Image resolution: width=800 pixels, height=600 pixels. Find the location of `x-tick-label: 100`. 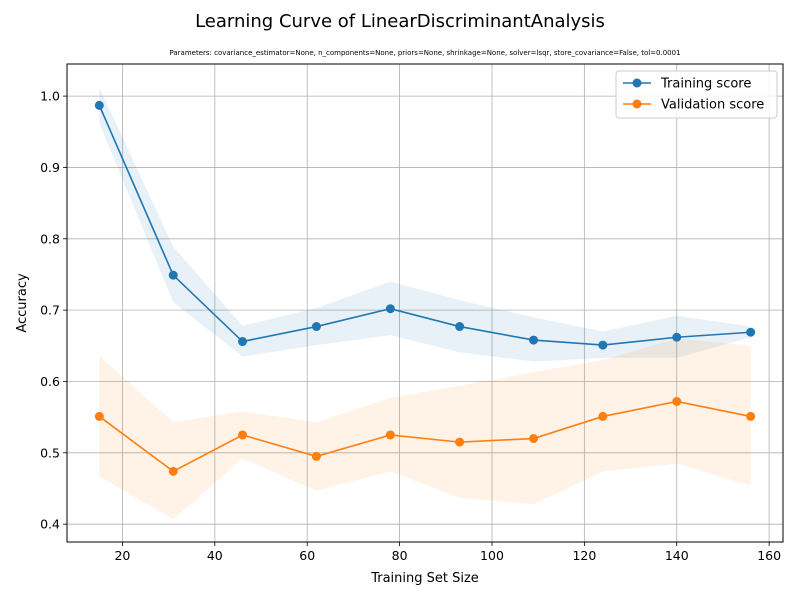

x-tick-label: 100 is located at coordinates (492, 555).